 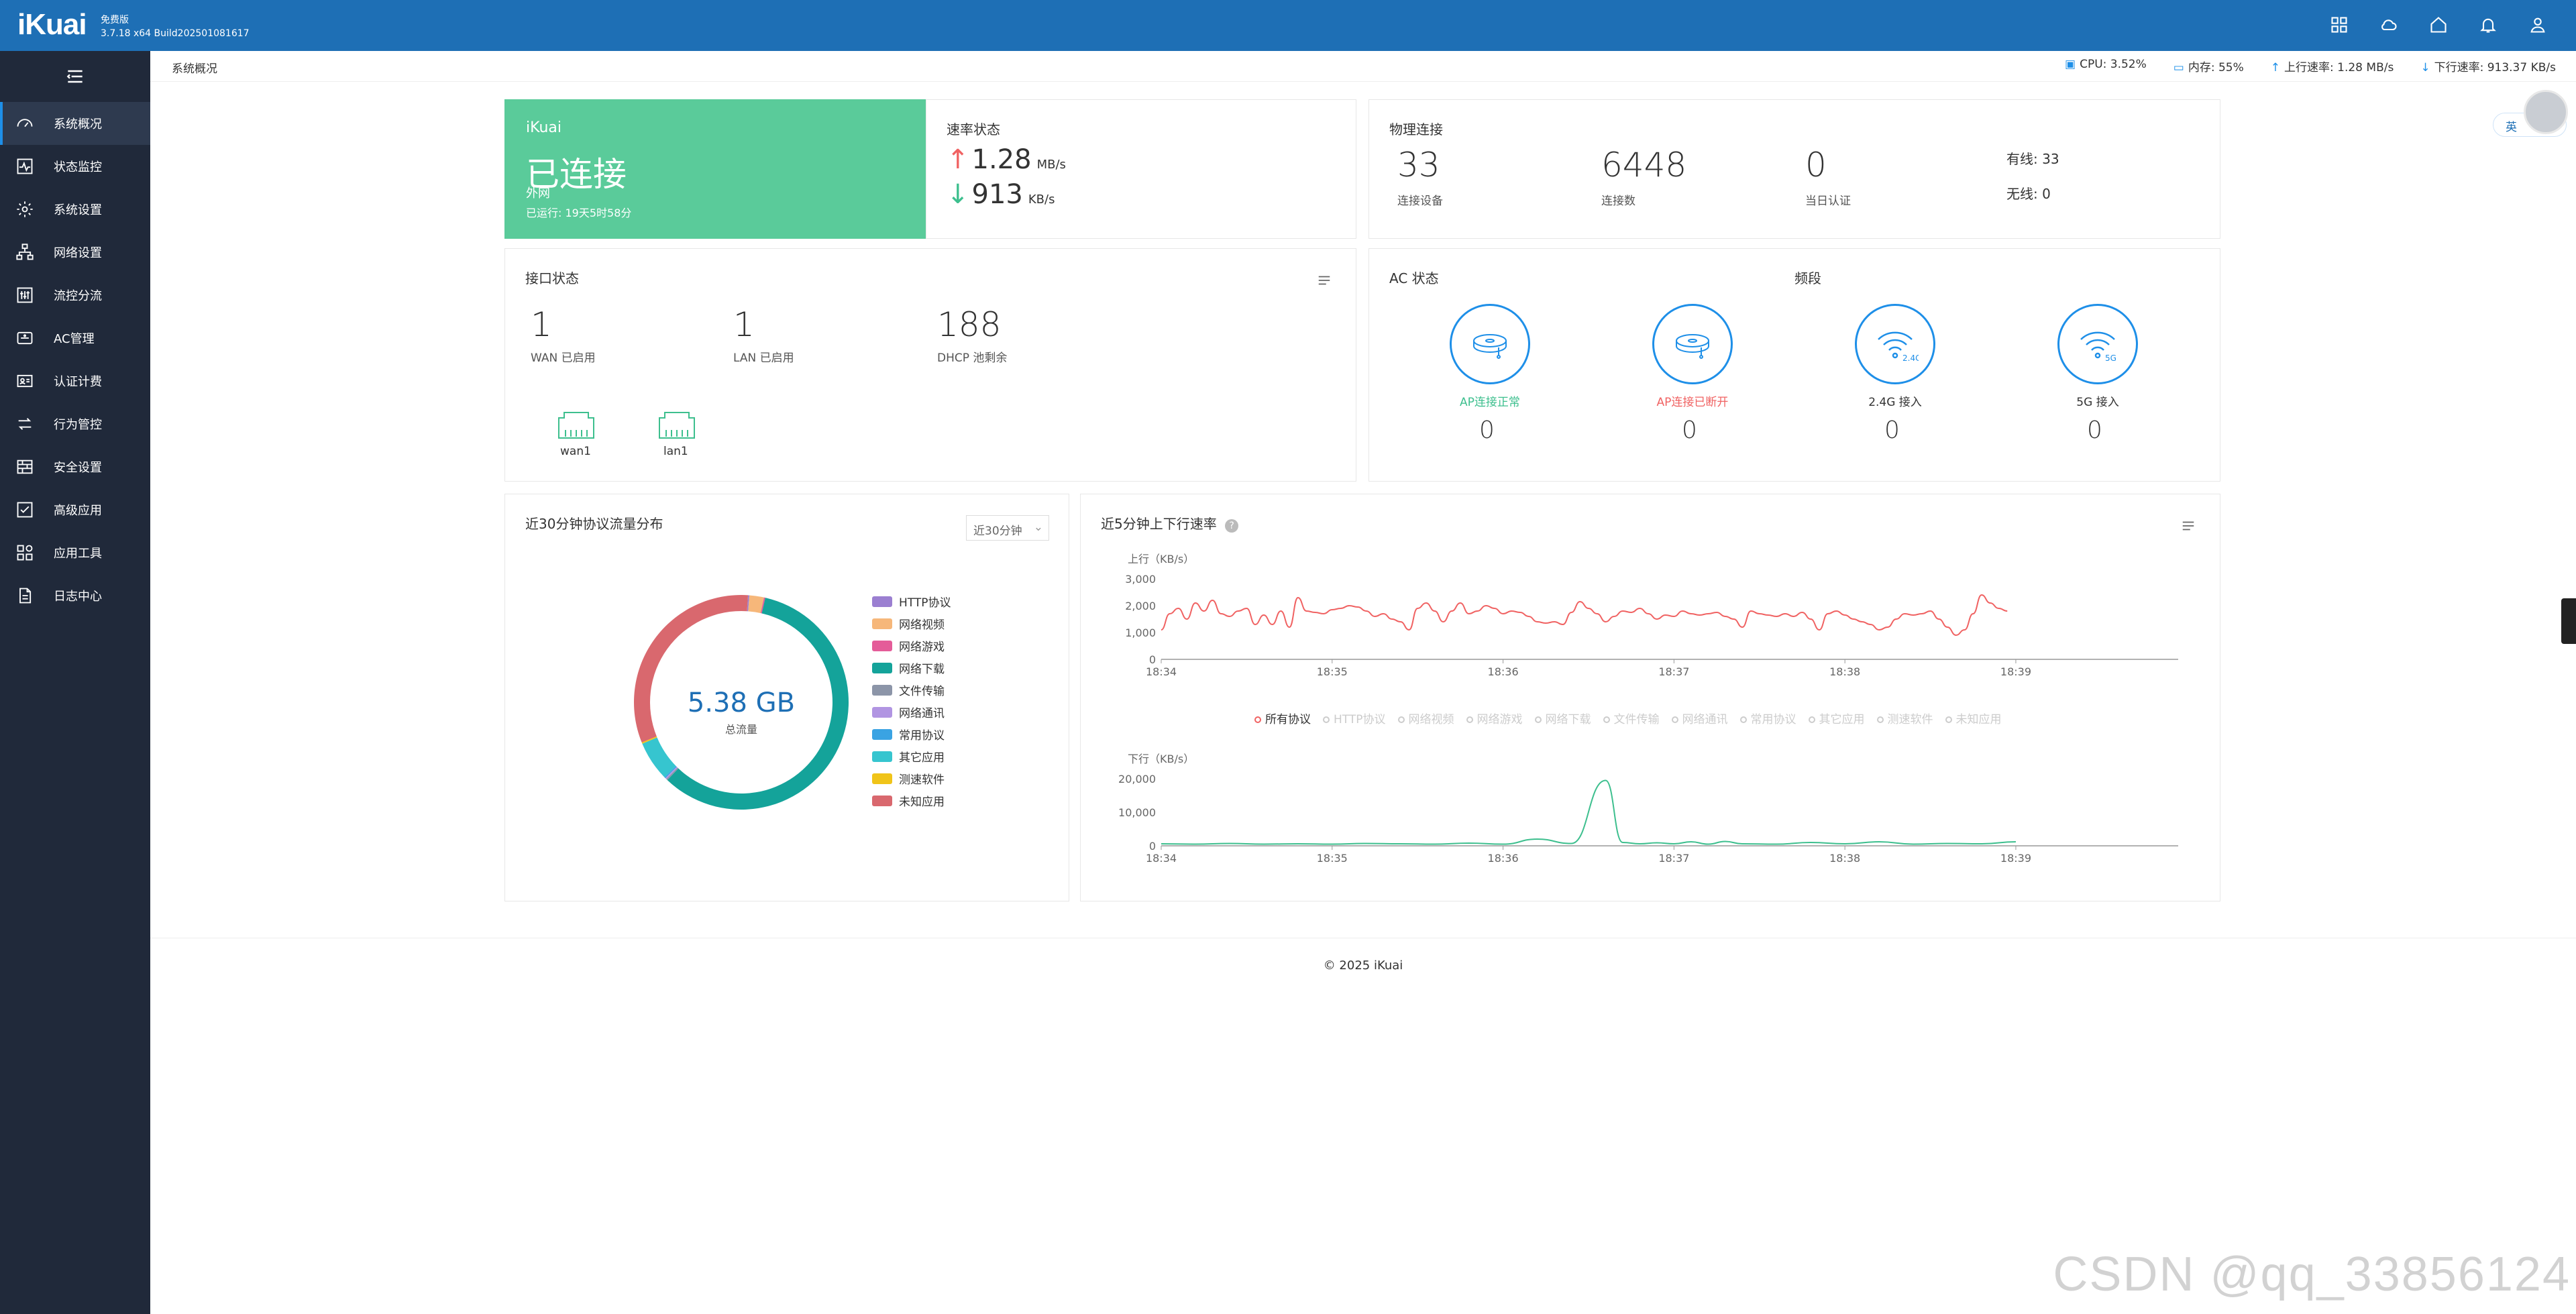 What do you see at coordinates (1007, 528) in the screenshot?
I see `time-range-select: 近30分钟 ⌄` at bounding box center [1007, 528].